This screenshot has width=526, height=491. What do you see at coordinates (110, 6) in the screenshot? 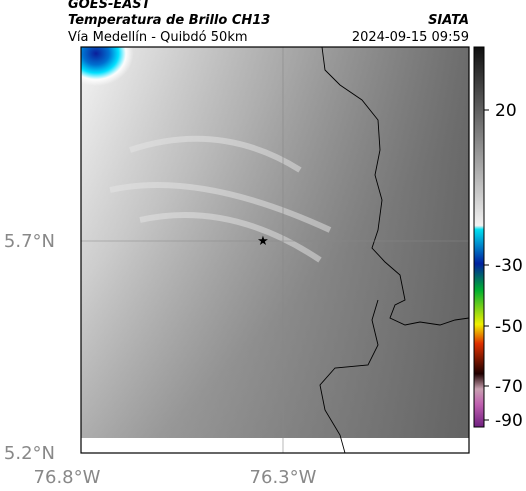
I see `source: GOES-EAST` at bounding box center [110, 6].